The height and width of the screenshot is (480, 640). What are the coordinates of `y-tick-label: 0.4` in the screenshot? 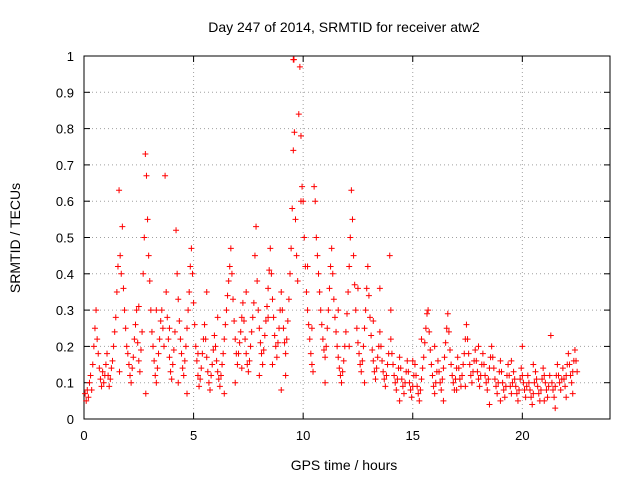 It's located at (65, 274).